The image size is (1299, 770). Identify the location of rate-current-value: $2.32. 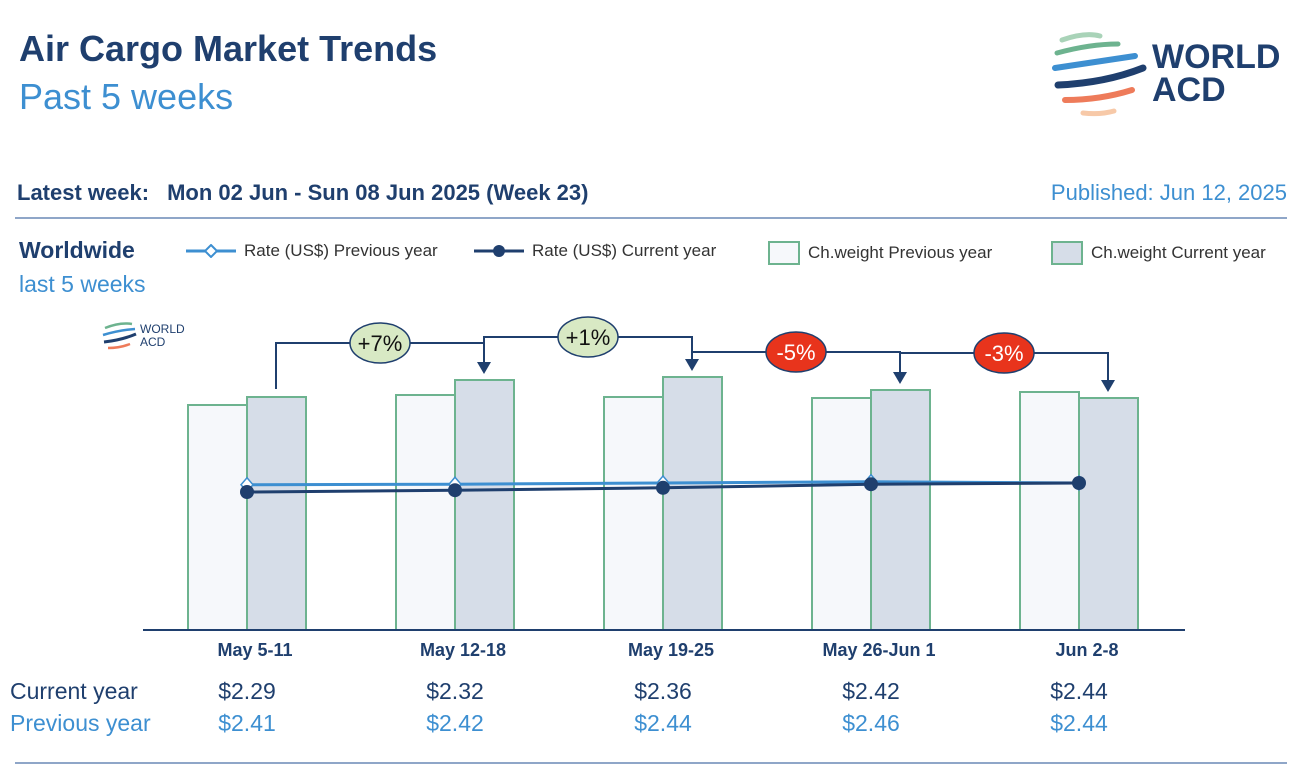
(455, 691).